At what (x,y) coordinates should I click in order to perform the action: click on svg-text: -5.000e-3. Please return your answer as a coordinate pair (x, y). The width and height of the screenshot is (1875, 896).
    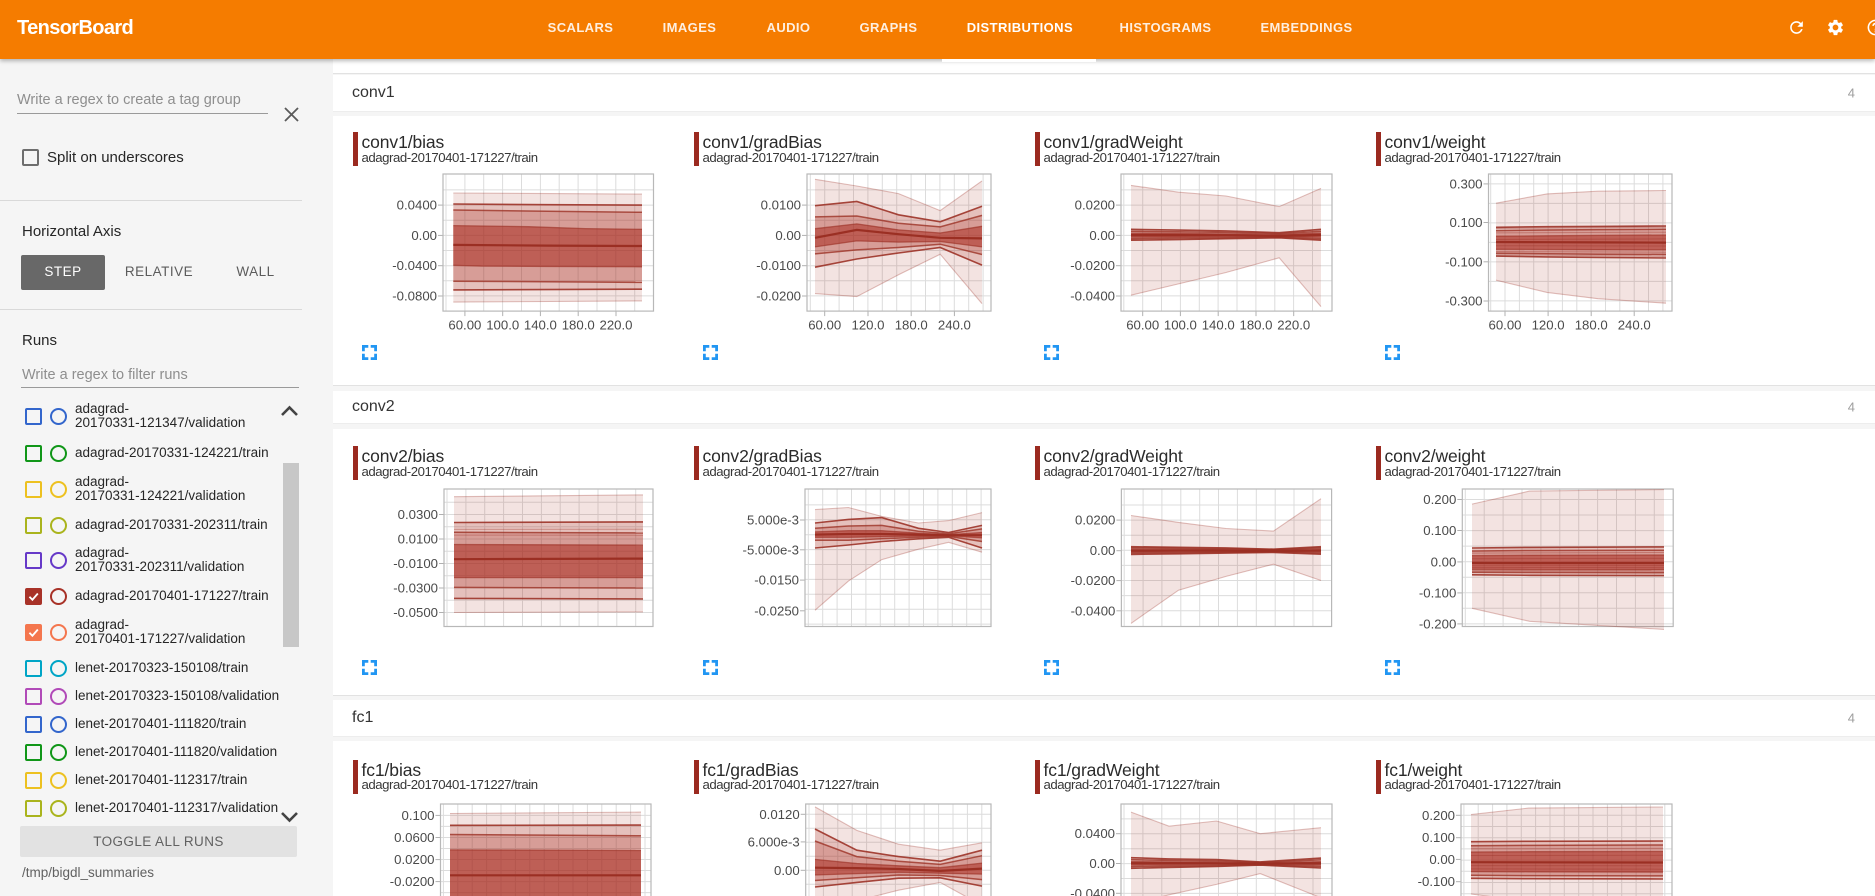
    Looking at the image, I should click on (771, 549).